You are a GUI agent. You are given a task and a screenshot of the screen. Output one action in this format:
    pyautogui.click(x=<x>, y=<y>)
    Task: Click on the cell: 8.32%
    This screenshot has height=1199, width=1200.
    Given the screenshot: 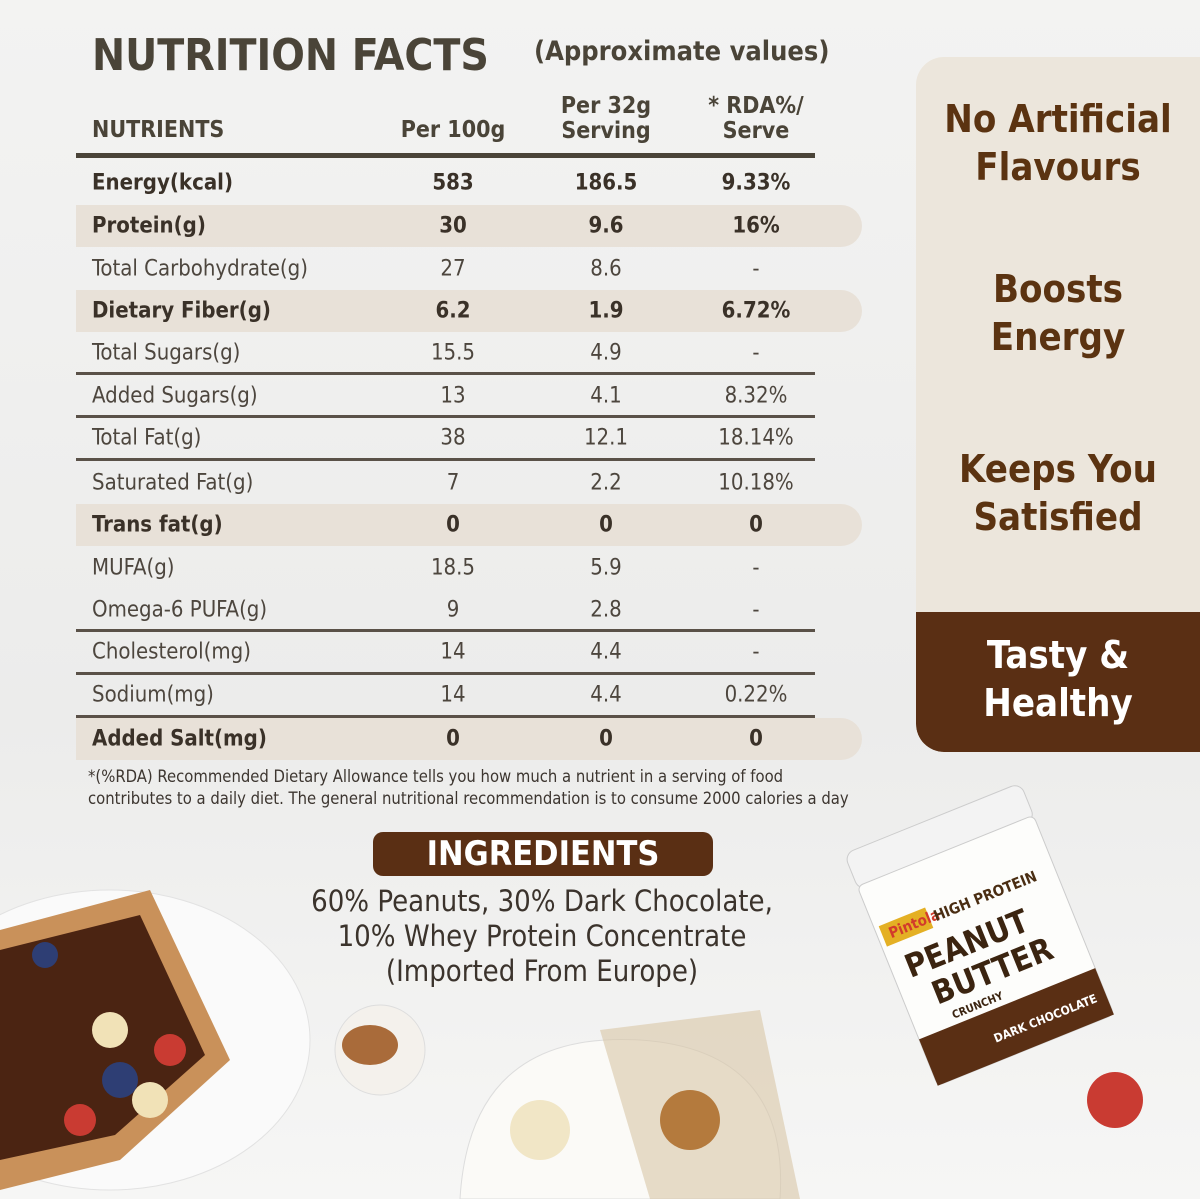 What is the action you would take?
    pyautogui.click(x=756, y=395)
    